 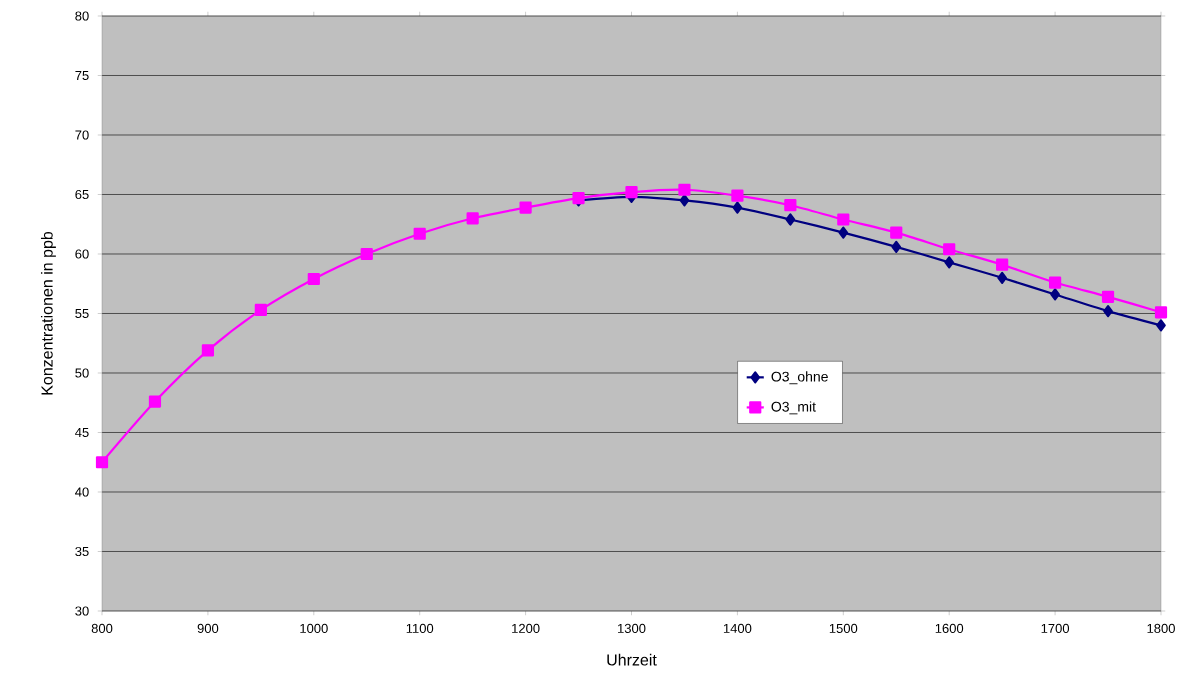 I want to click on y-tick-label: 50, so click(x=82, y=373).